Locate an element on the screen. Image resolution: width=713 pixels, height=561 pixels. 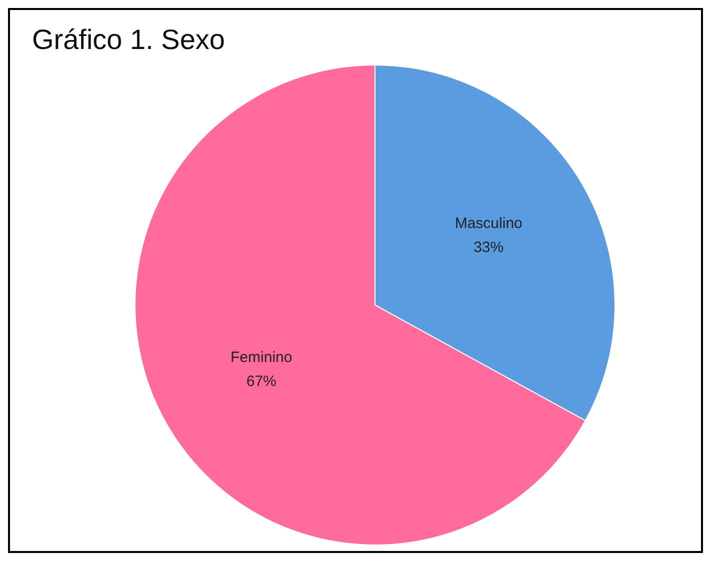
slice-label: Feminino is located at coordinates (261, 357).